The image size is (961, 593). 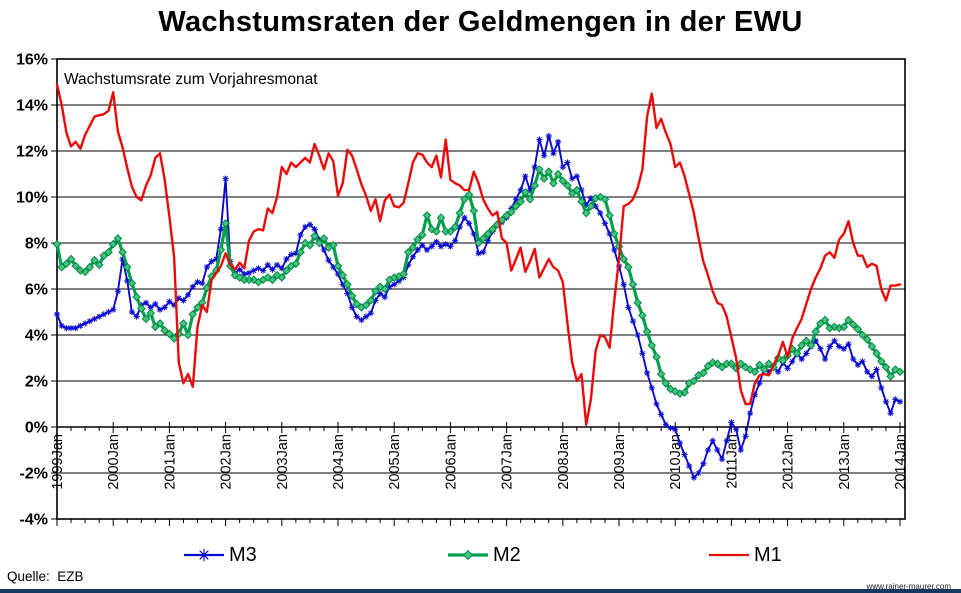 What do you see at coordinates (32, 198) in the screenshot?
I see `y-tick-label: 10%` at bounding box center [32, 198].